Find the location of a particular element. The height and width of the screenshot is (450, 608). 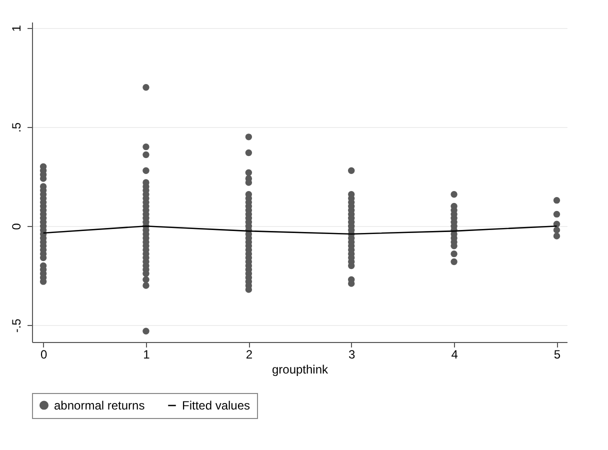

y-tick-label: .5 is located at coordinates (17, 127).